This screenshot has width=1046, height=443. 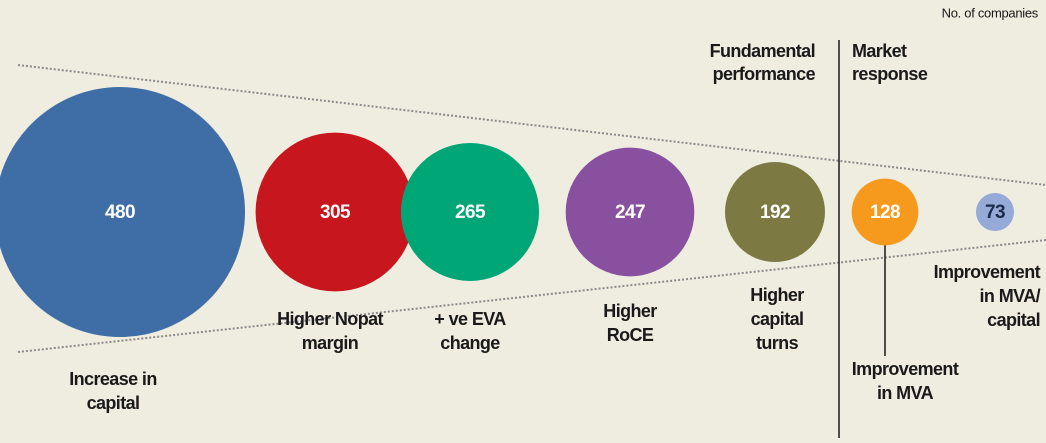 I want to click on value-label: 128, so click(x=885, y=212).